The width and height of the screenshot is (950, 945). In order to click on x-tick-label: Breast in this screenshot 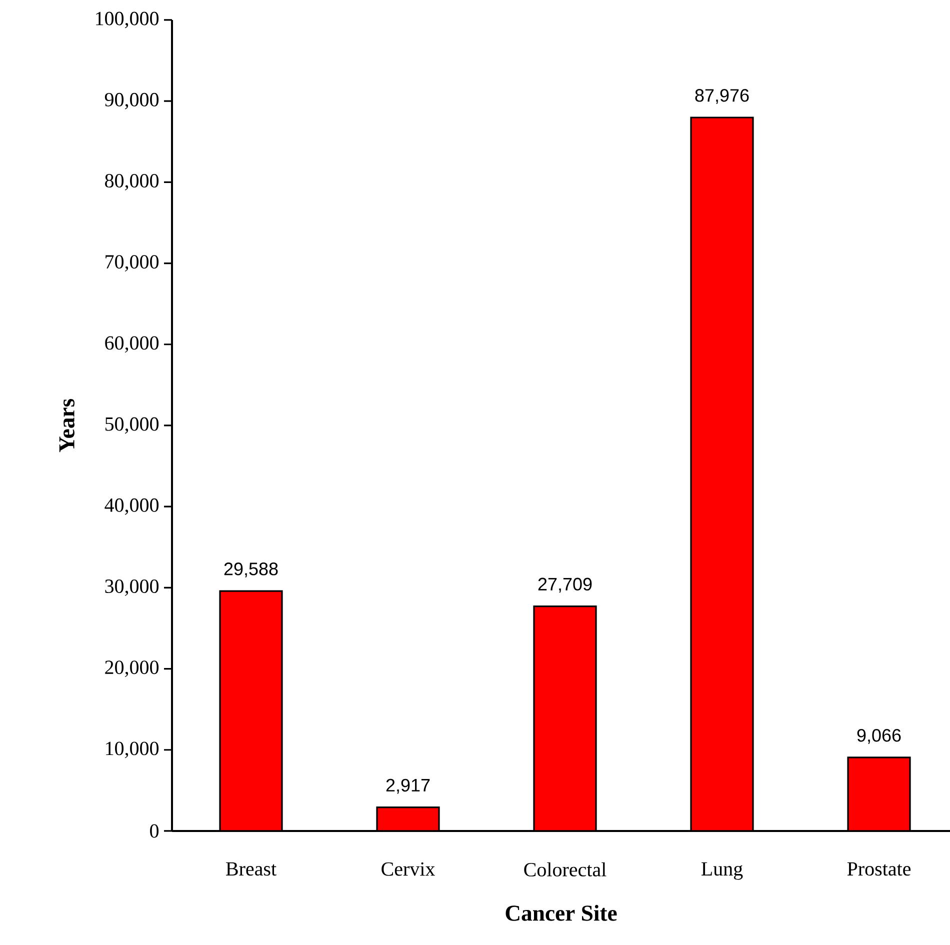, I will do `click(251, 869)`.